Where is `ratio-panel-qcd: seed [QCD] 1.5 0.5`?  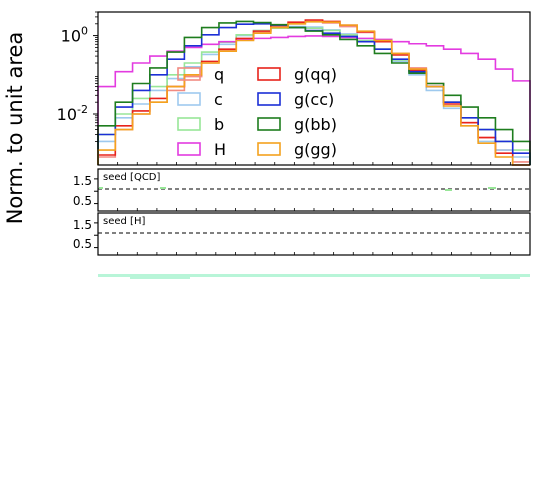 ratio-panel-qcd: seed [QCD] 1.5 0.5 is located at coordinates (302, 190).